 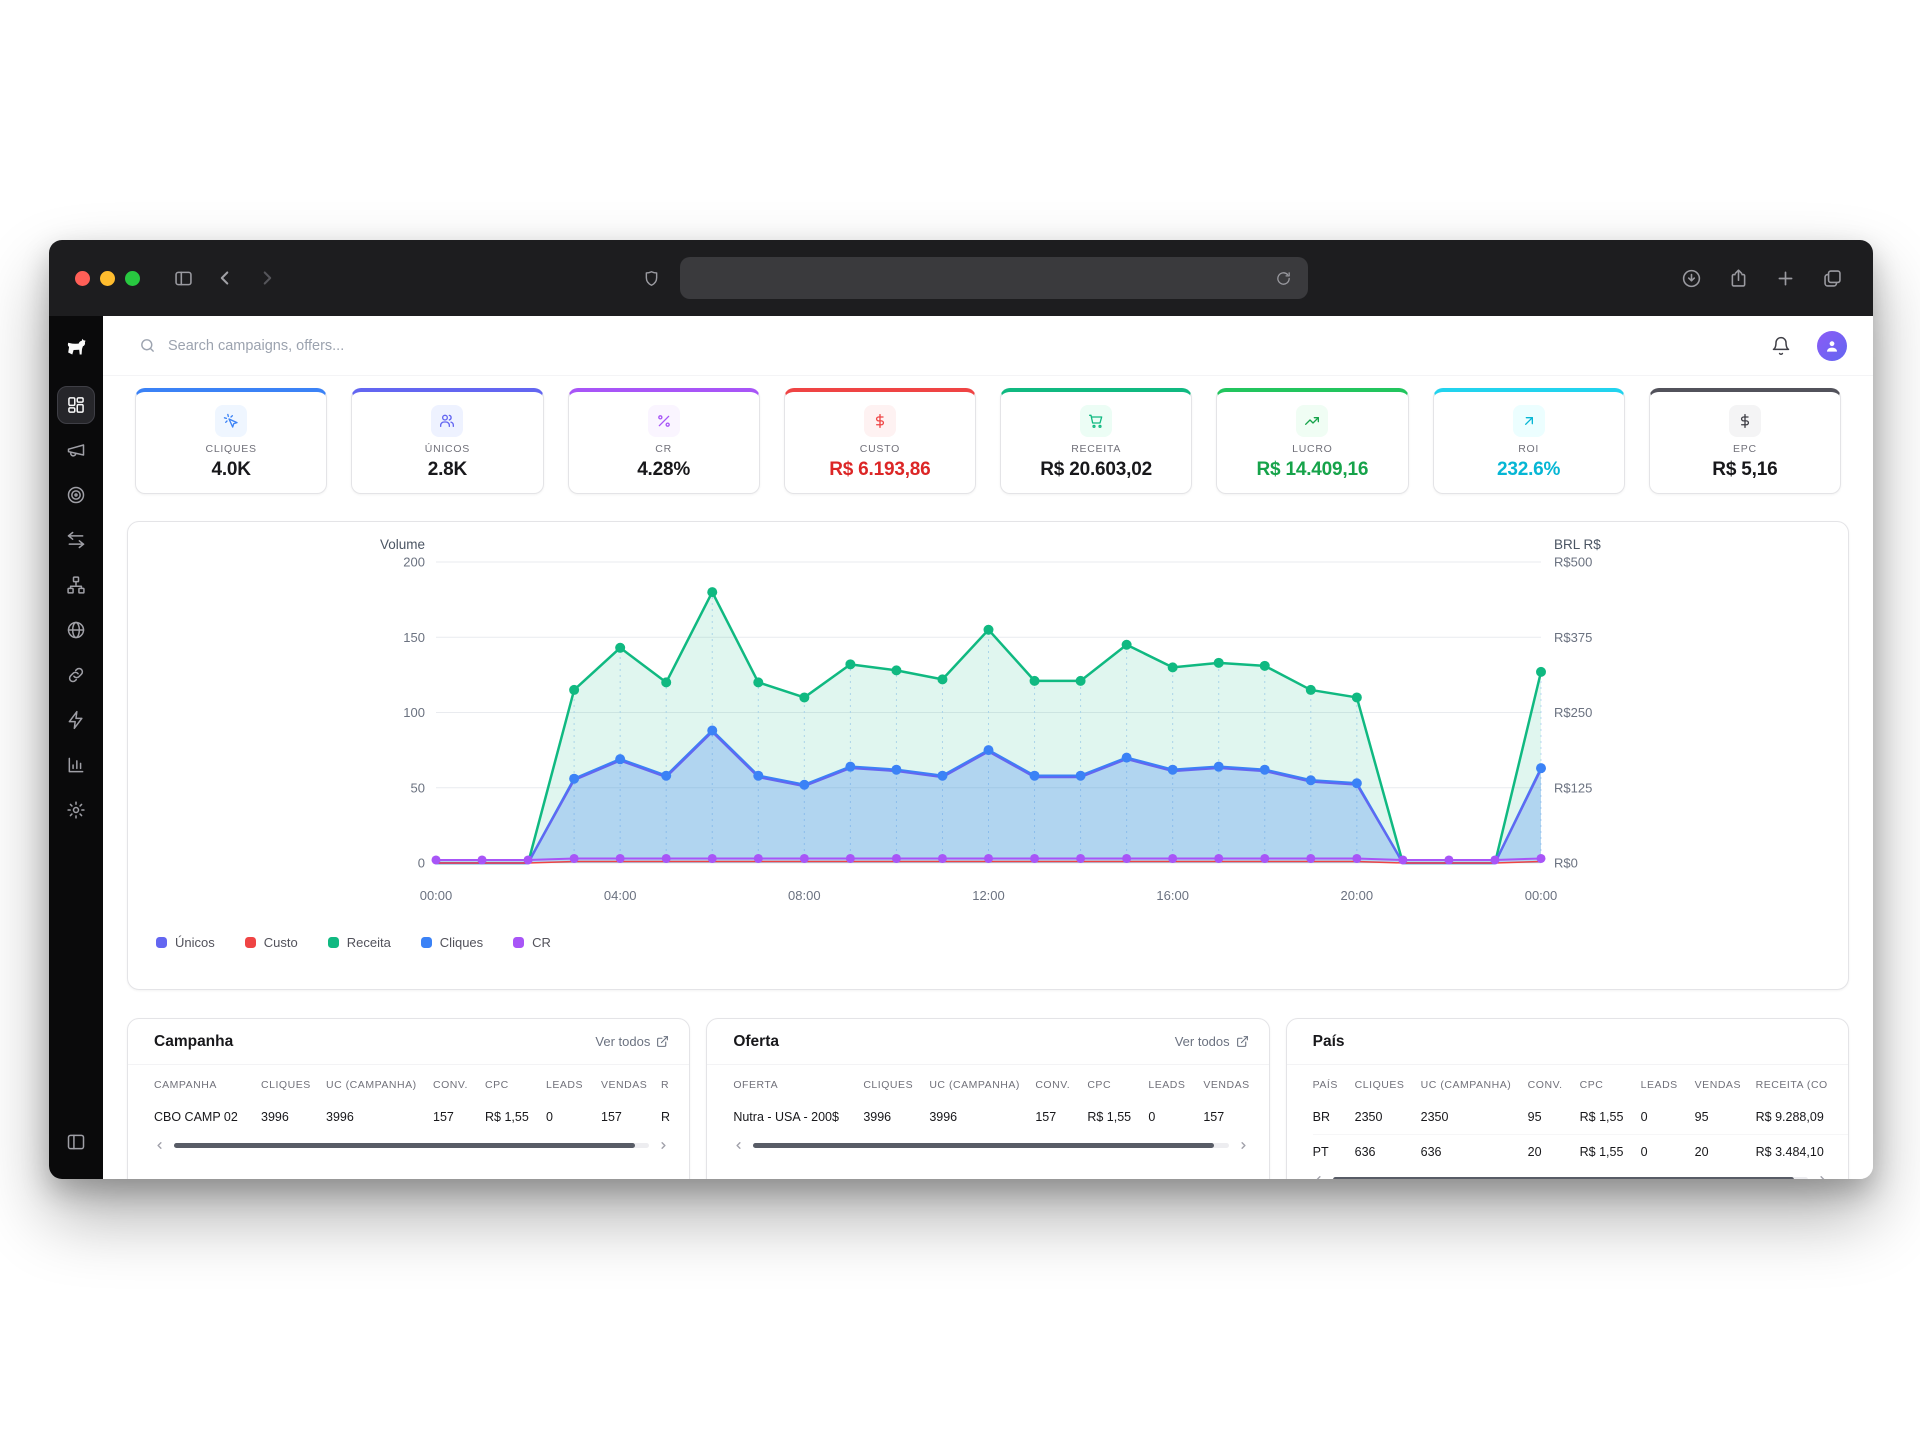 What do you see at coordinates (76, 810) in the screenshot?
I see `sidebar-item-settings` at bounding box center [76, 810].